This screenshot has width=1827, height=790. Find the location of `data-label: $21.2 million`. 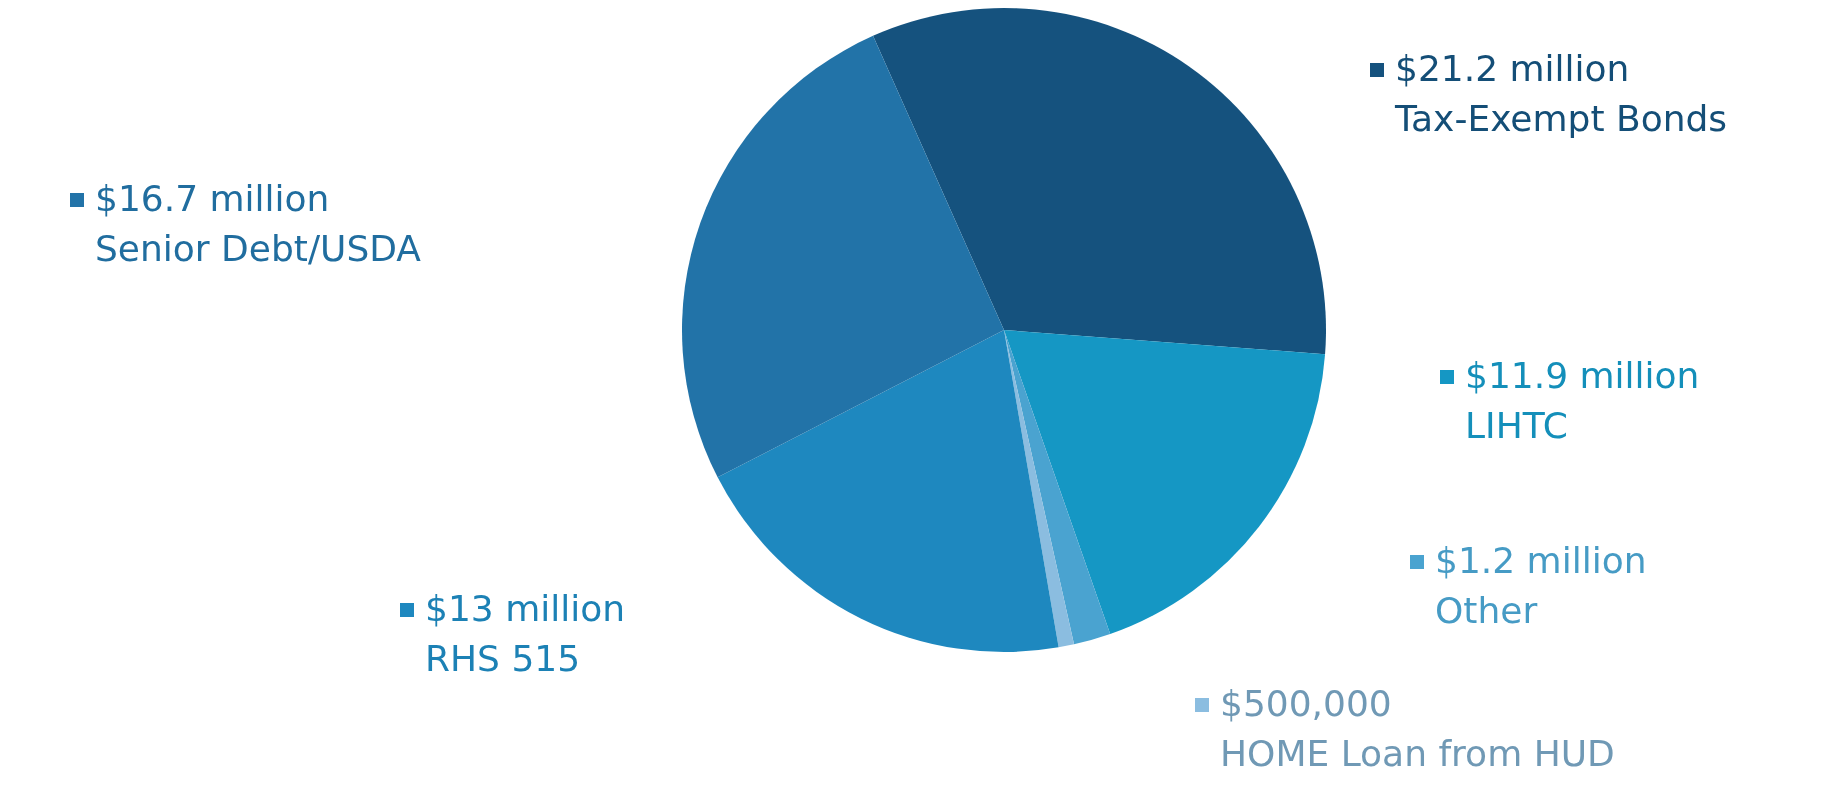

data-label: $21.2 million is located at coordinates (1512, 68).